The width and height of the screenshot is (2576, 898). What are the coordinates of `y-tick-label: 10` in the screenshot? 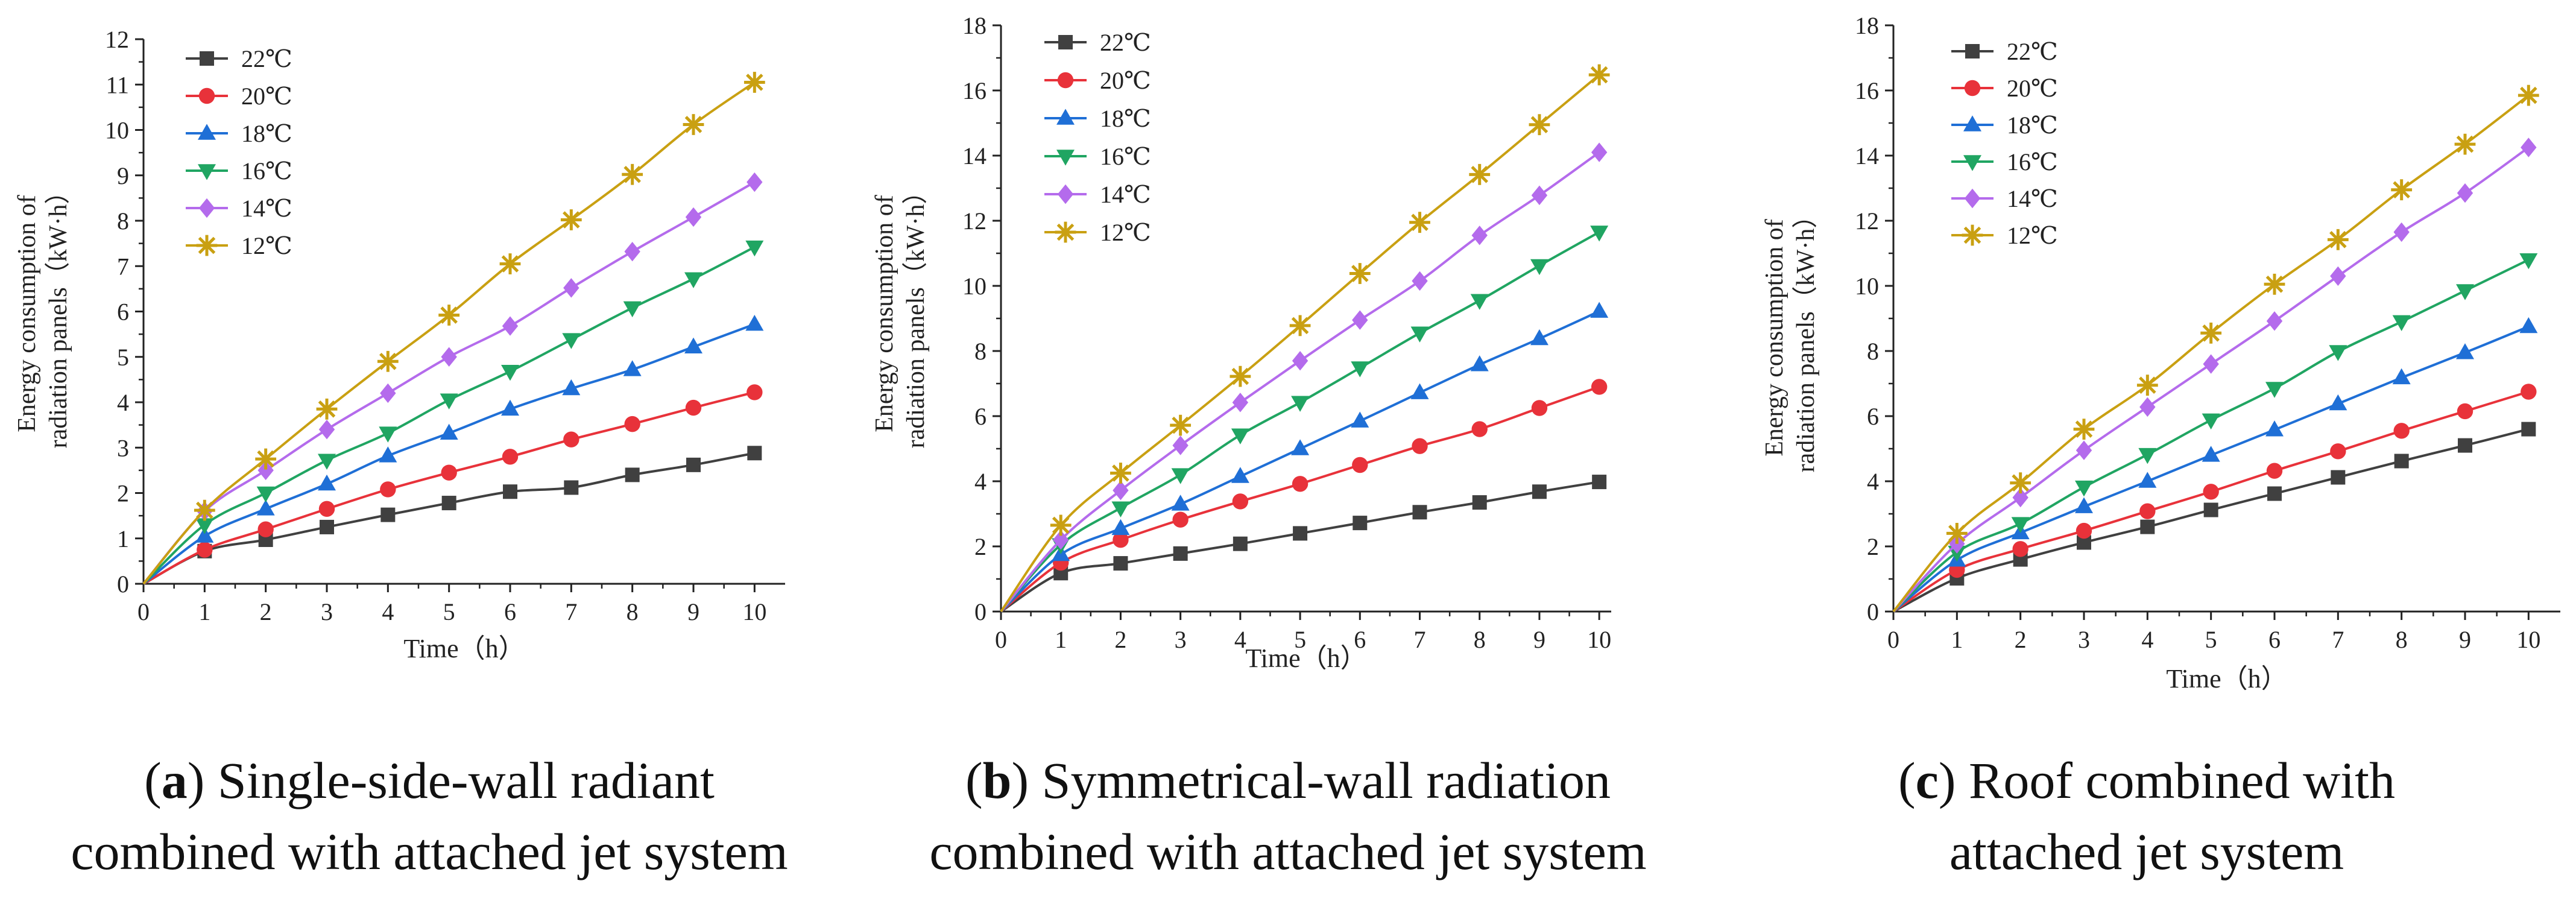 It's located at (1867, 286).